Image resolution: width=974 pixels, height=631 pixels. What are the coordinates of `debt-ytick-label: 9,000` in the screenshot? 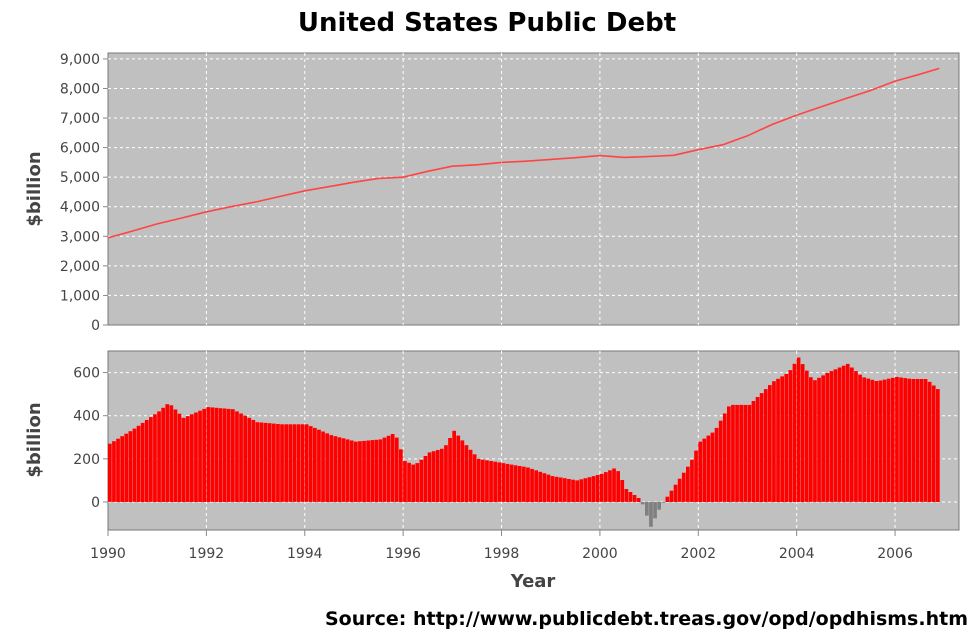 It's located at (80, 60).